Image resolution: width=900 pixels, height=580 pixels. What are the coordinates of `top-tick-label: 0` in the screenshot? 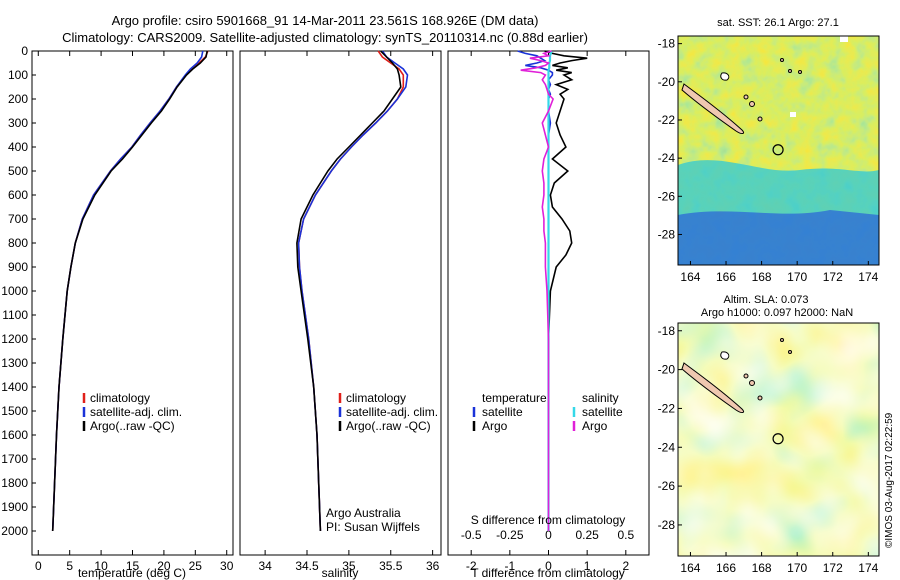 It's located at (548, 535).